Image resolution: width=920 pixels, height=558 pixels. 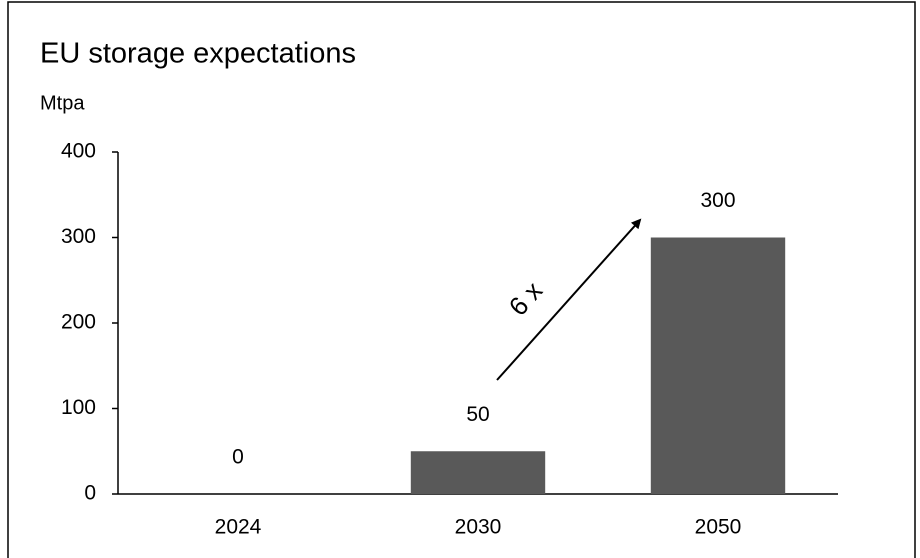 What do you see at coordinates (90, 493) in the screenshot?
I see `y-tick-label: 0` at bounding box center [90, 493].